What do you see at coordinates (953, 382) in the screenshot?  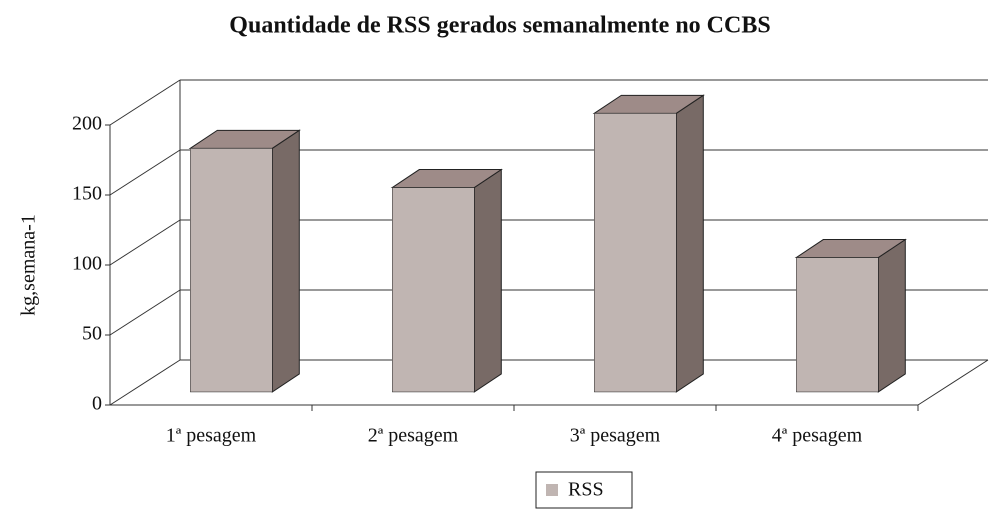 I see `floor-edge` at bounding box center [953, 382].